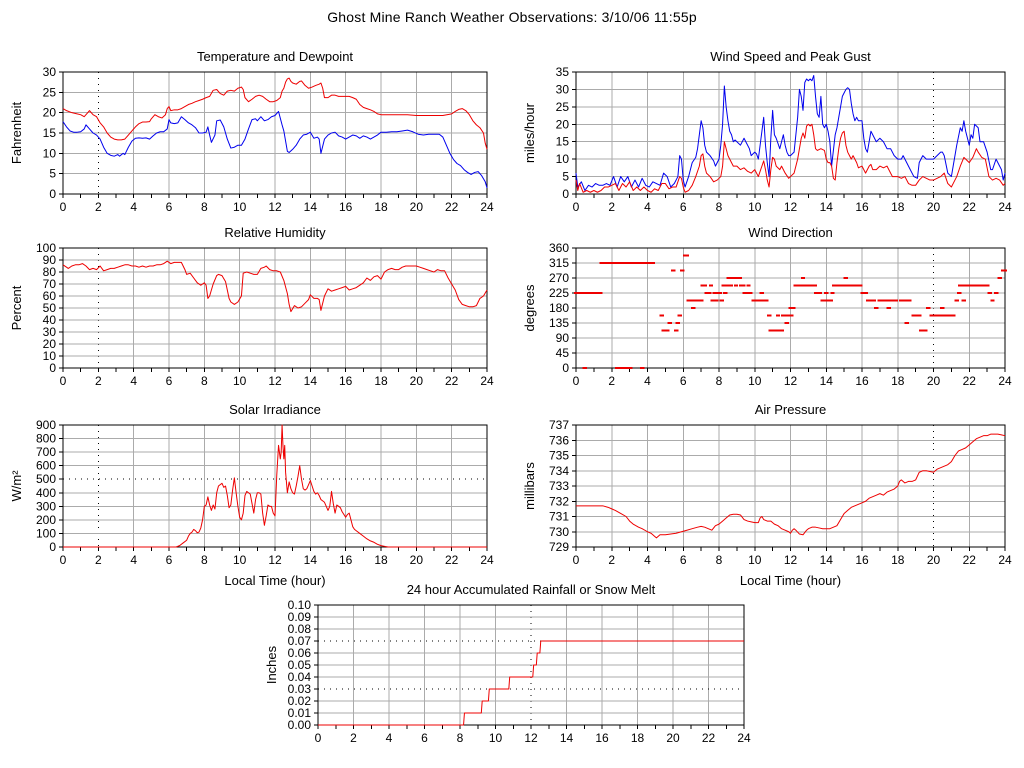 This screenshot has width=1024, height=768. What do you see at coordinates (529, 132) in the screenshot?
I see `y-axis-label: miles/hour` at bounding box center [529, 132].